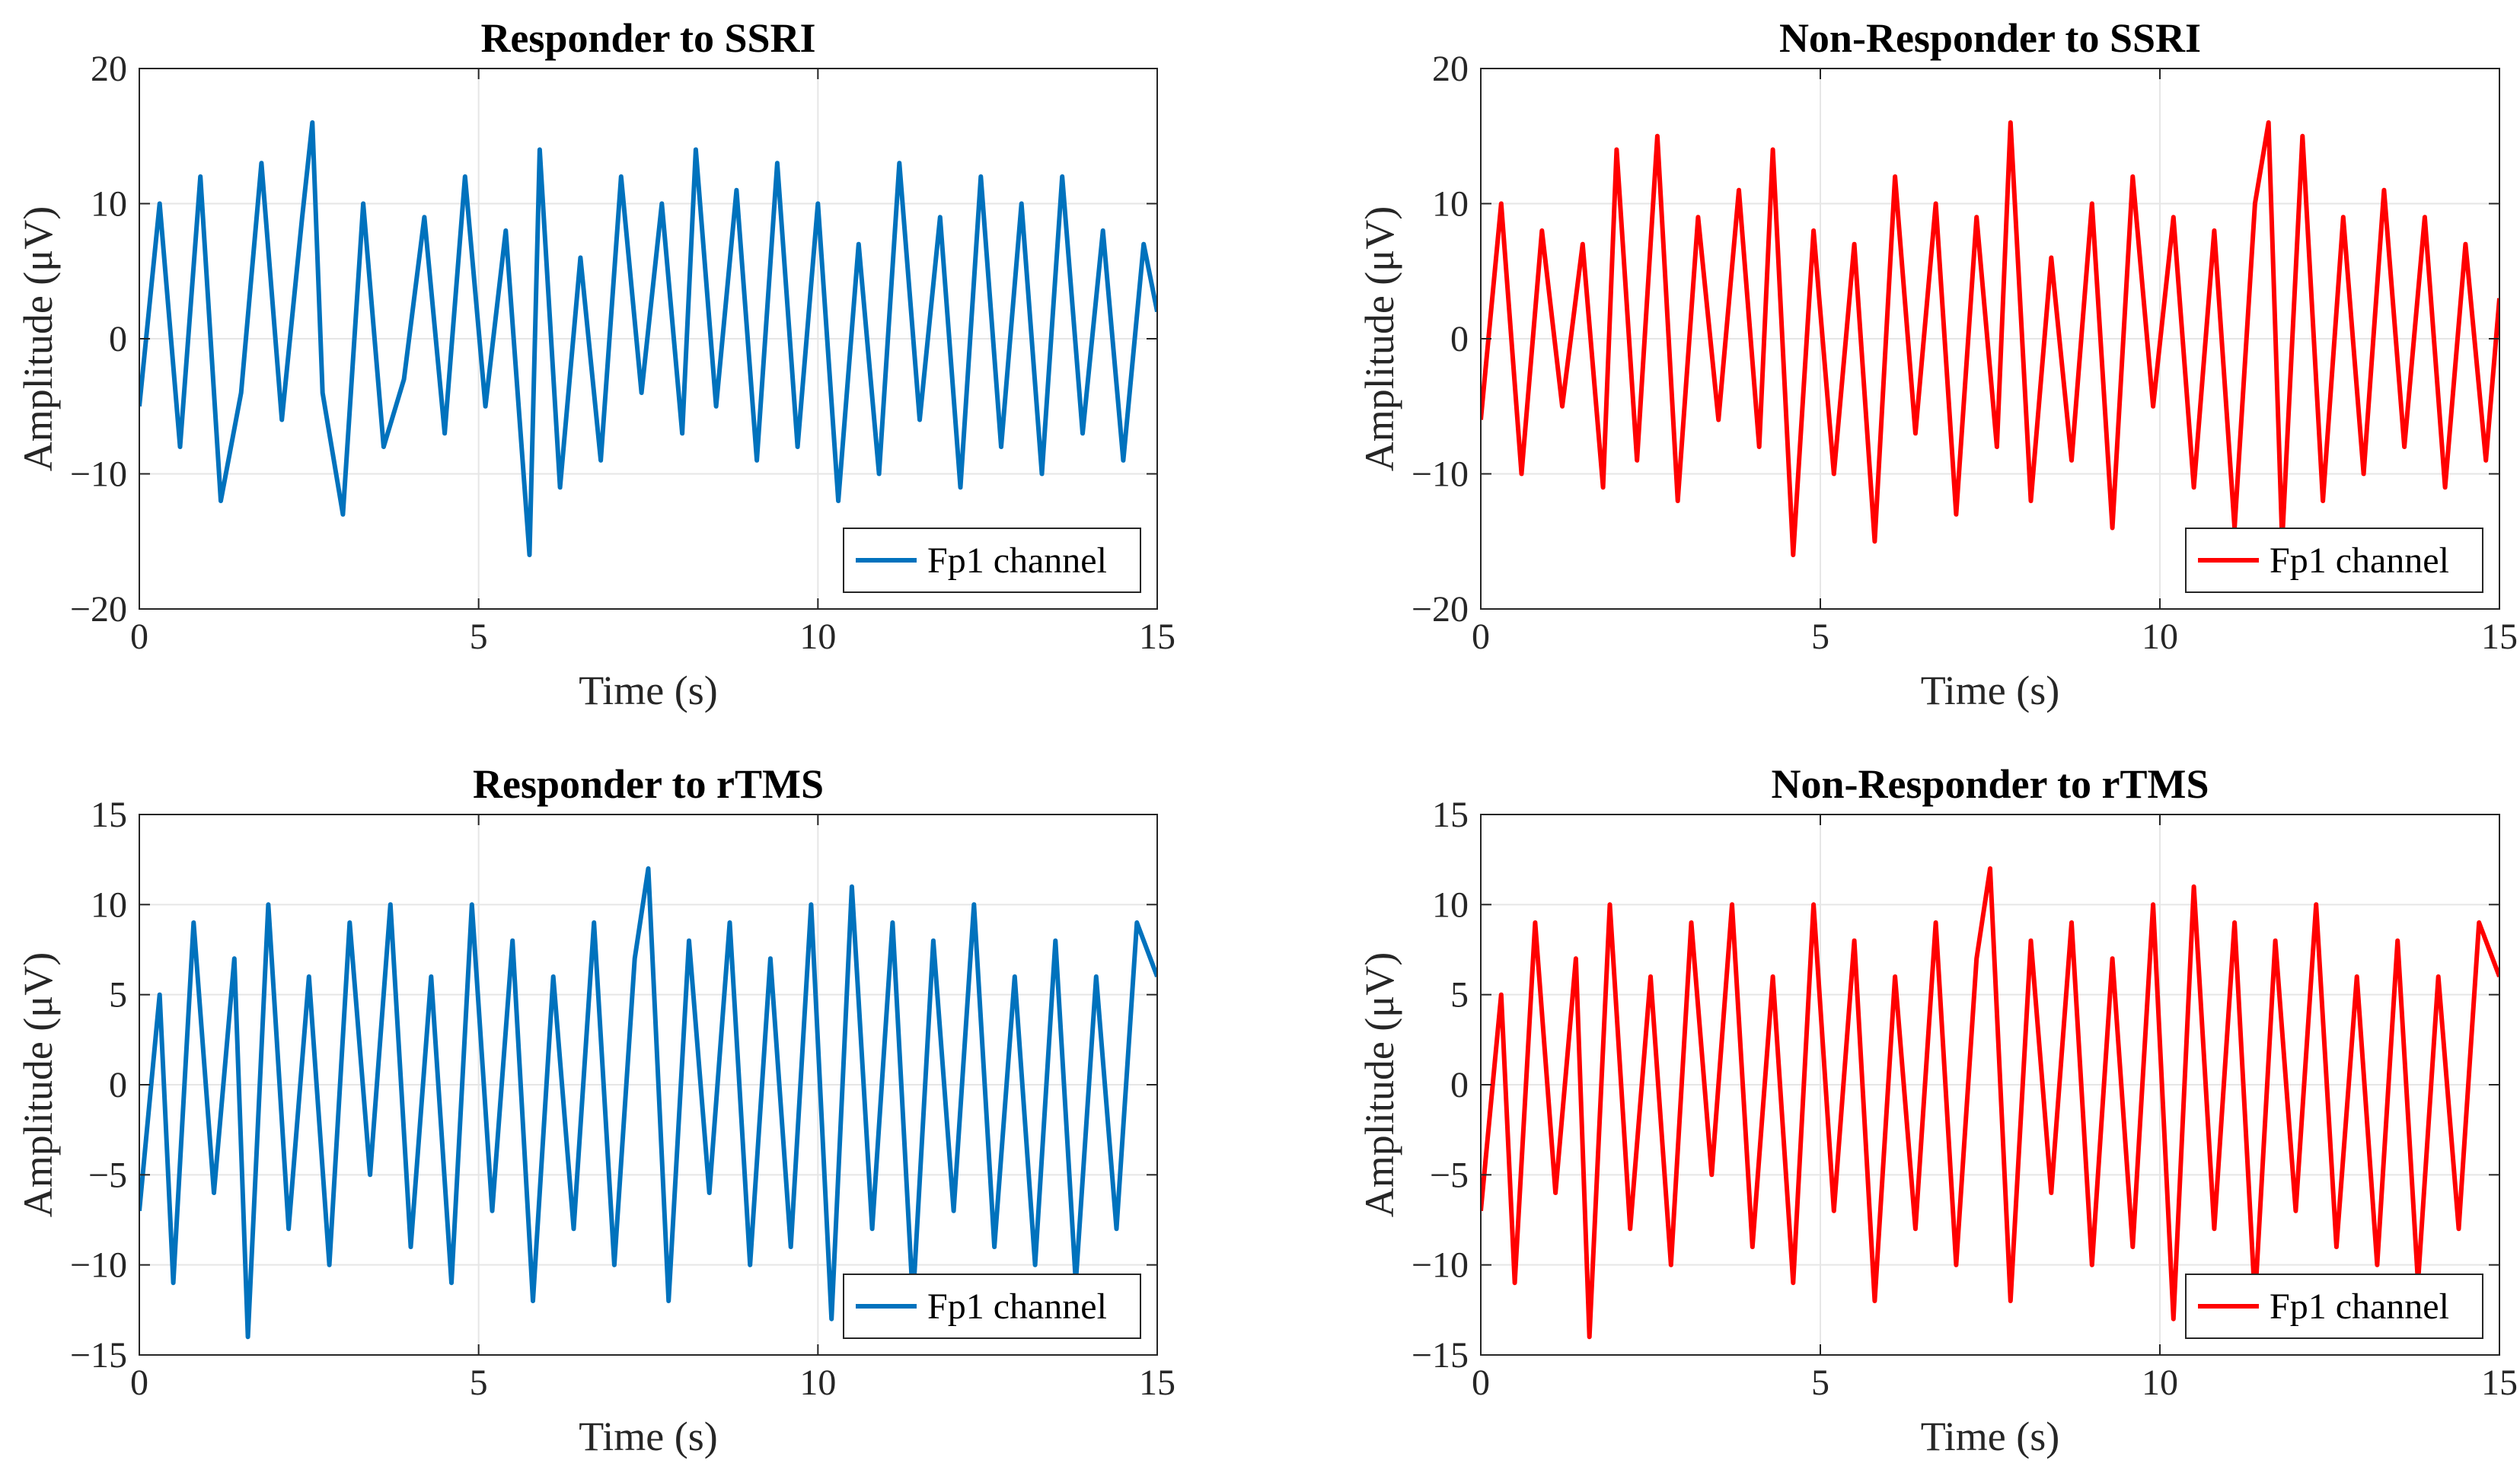  Describe the element at coordinates (647, 38) in the screenshot. I see `chart-title: Responder to SSRI` at that location.